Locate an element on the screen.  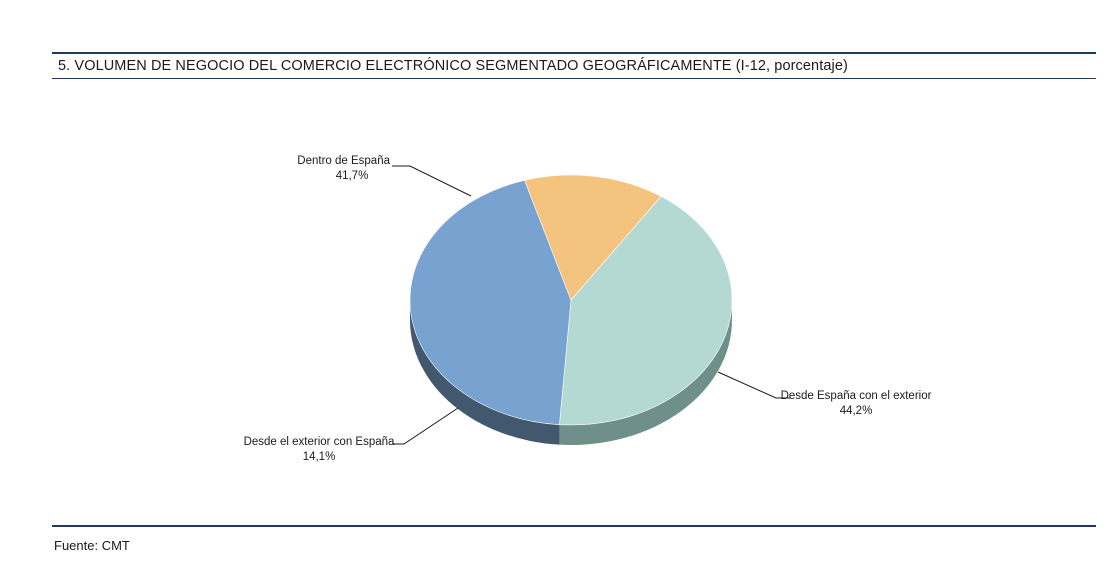
slice-label-desde-el-exterior-con-espana: Desde el exterior con España is located at coordinates (319, 442).